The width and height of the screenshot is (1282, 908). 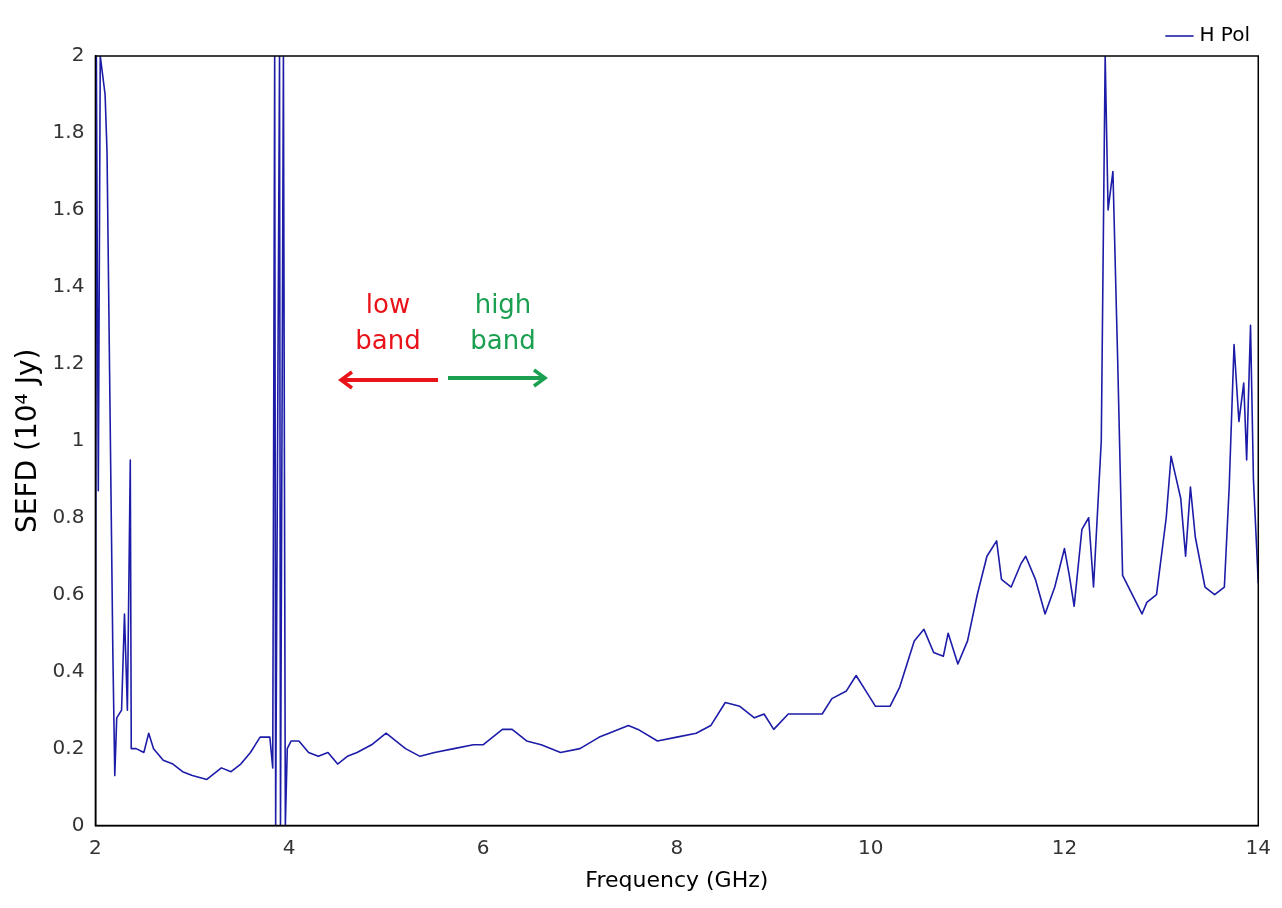 What do you see at coordinates (677, 846) in the screenshot?
I see `x-tick-label: 8` at bounding box center [677, 846].